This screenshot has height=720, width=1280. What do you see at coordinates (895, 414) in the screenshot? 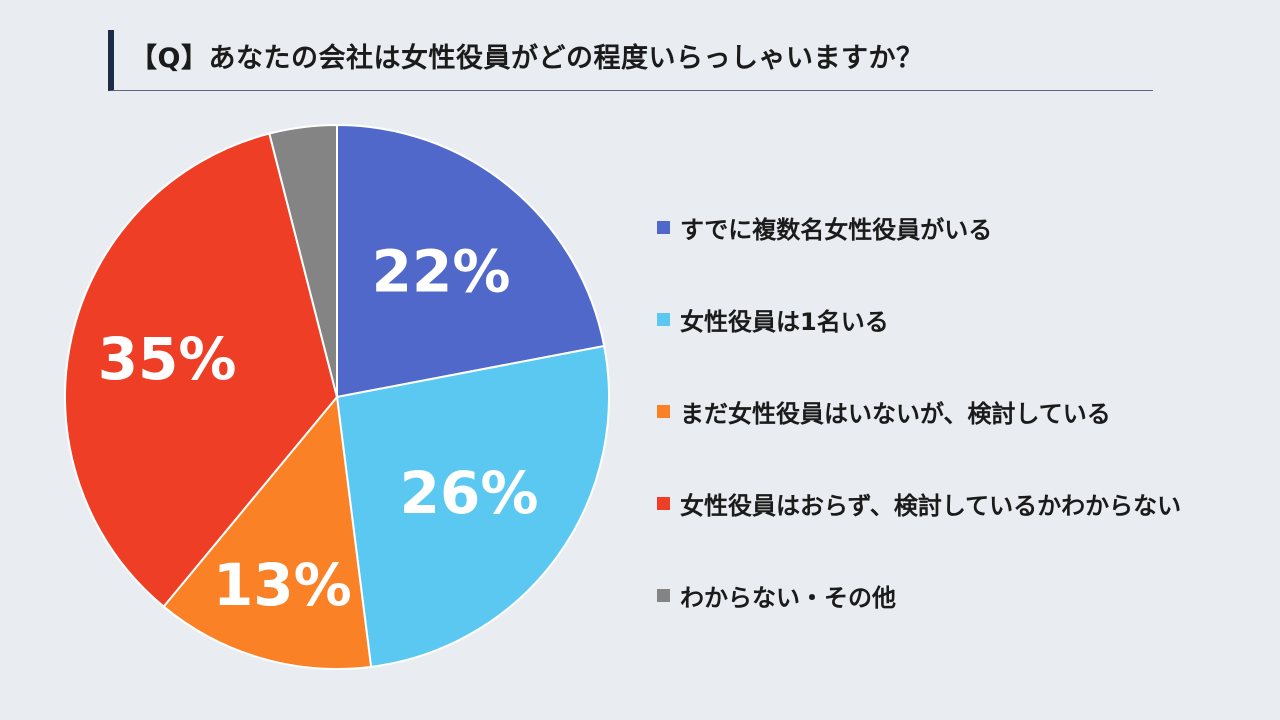
I see `legend-label: まだ女性役員はいないが、検討している` at bounding box center [895, 414].